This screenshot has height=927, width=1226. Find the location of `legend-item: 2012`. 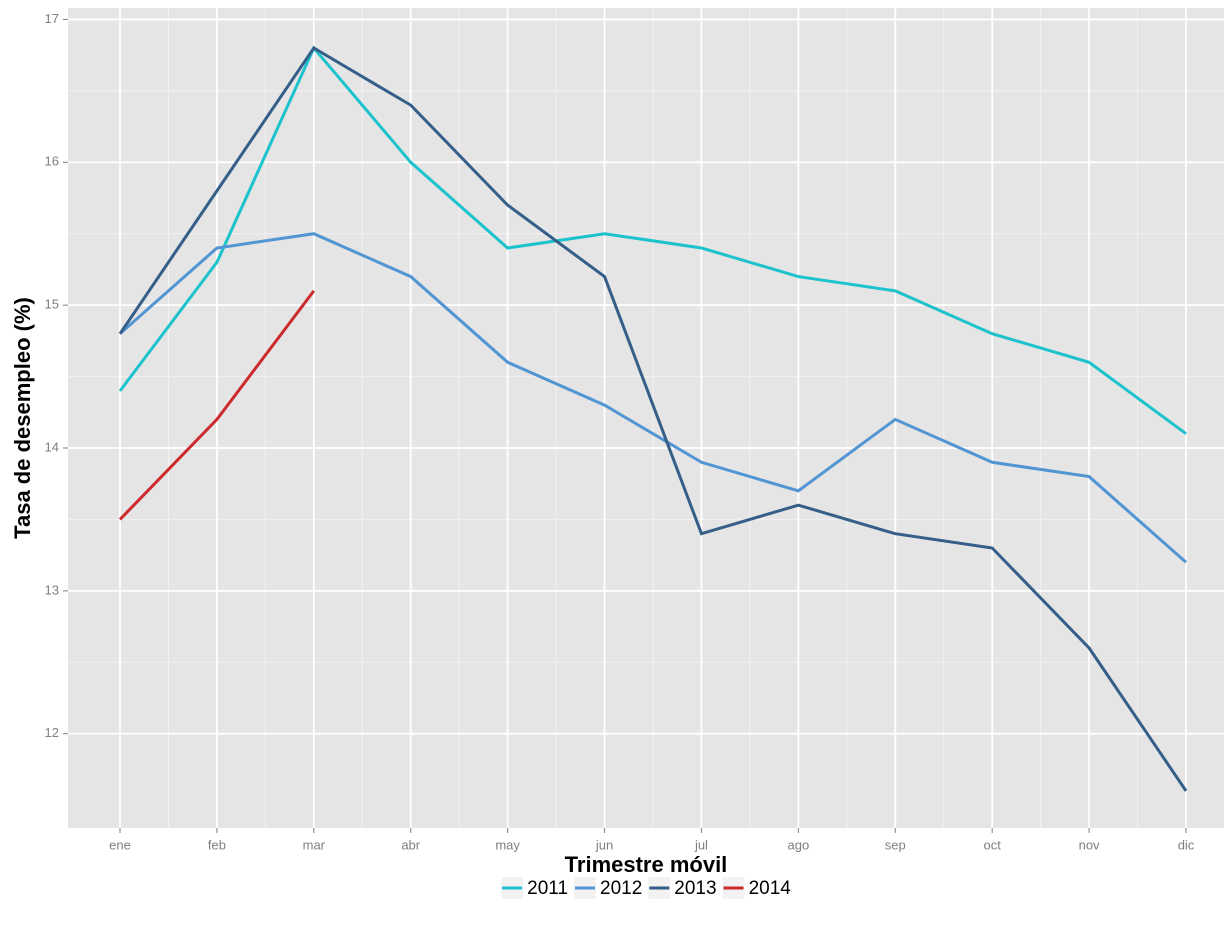

legend-item: 2012 is located at coordinates (608, 888).